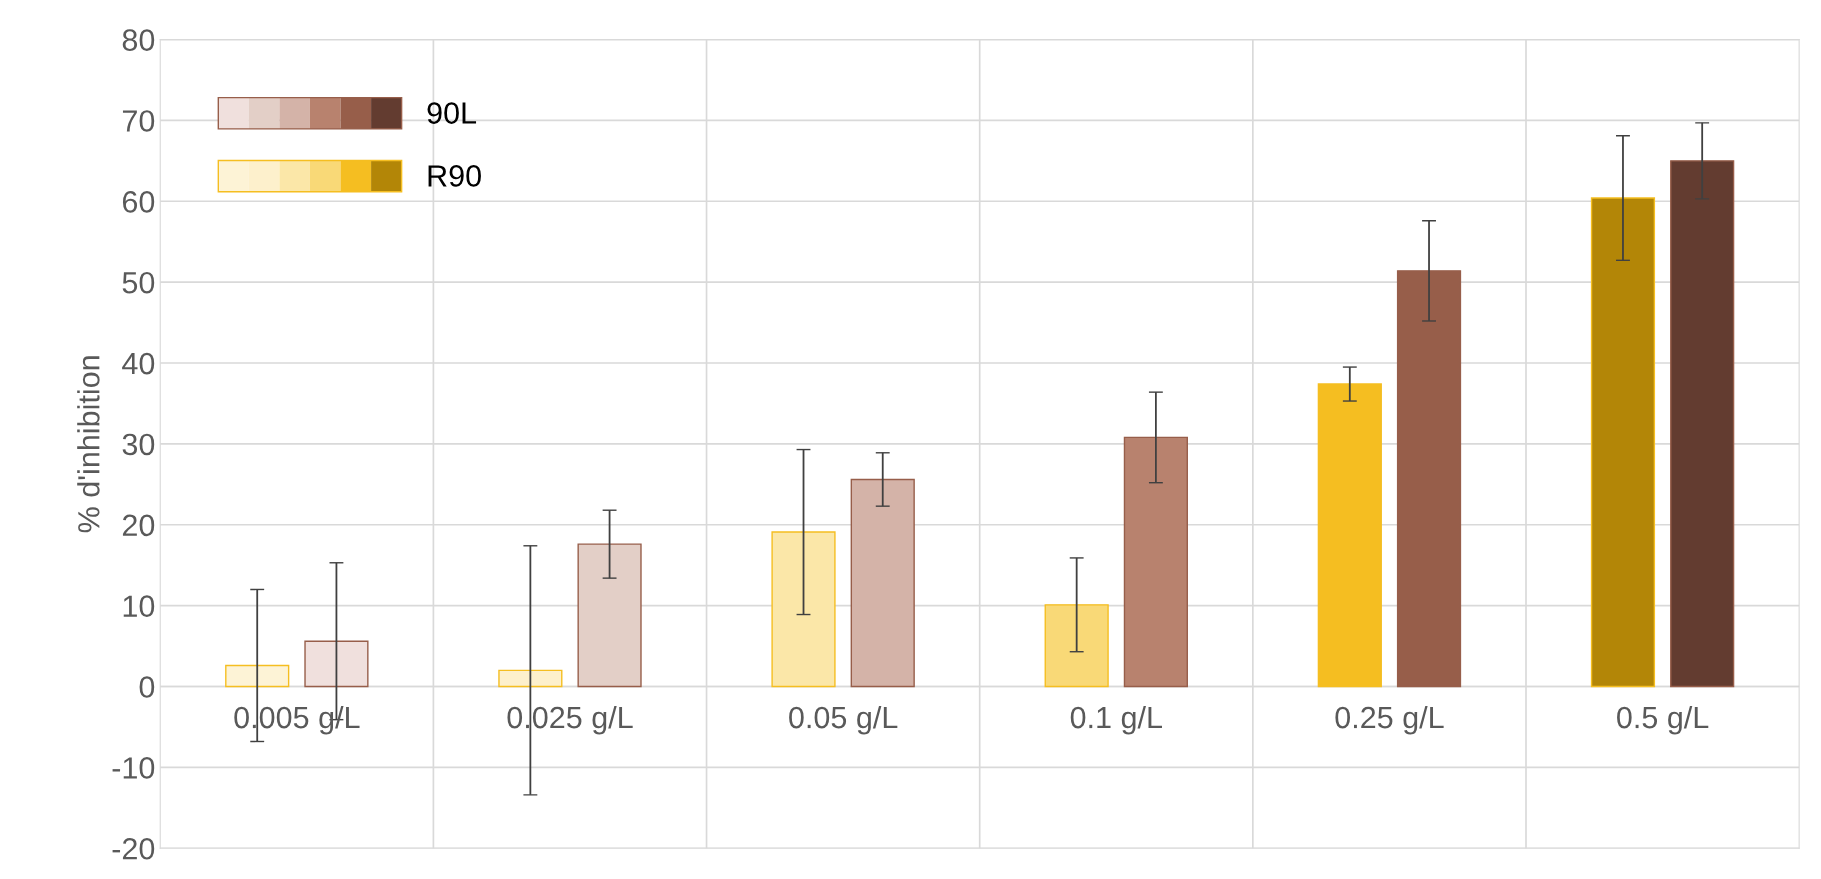  What do you see at coordinates (139, 606) in the screenshot?
I see `y-tick-label: 10` at bounding box center [139, 606].